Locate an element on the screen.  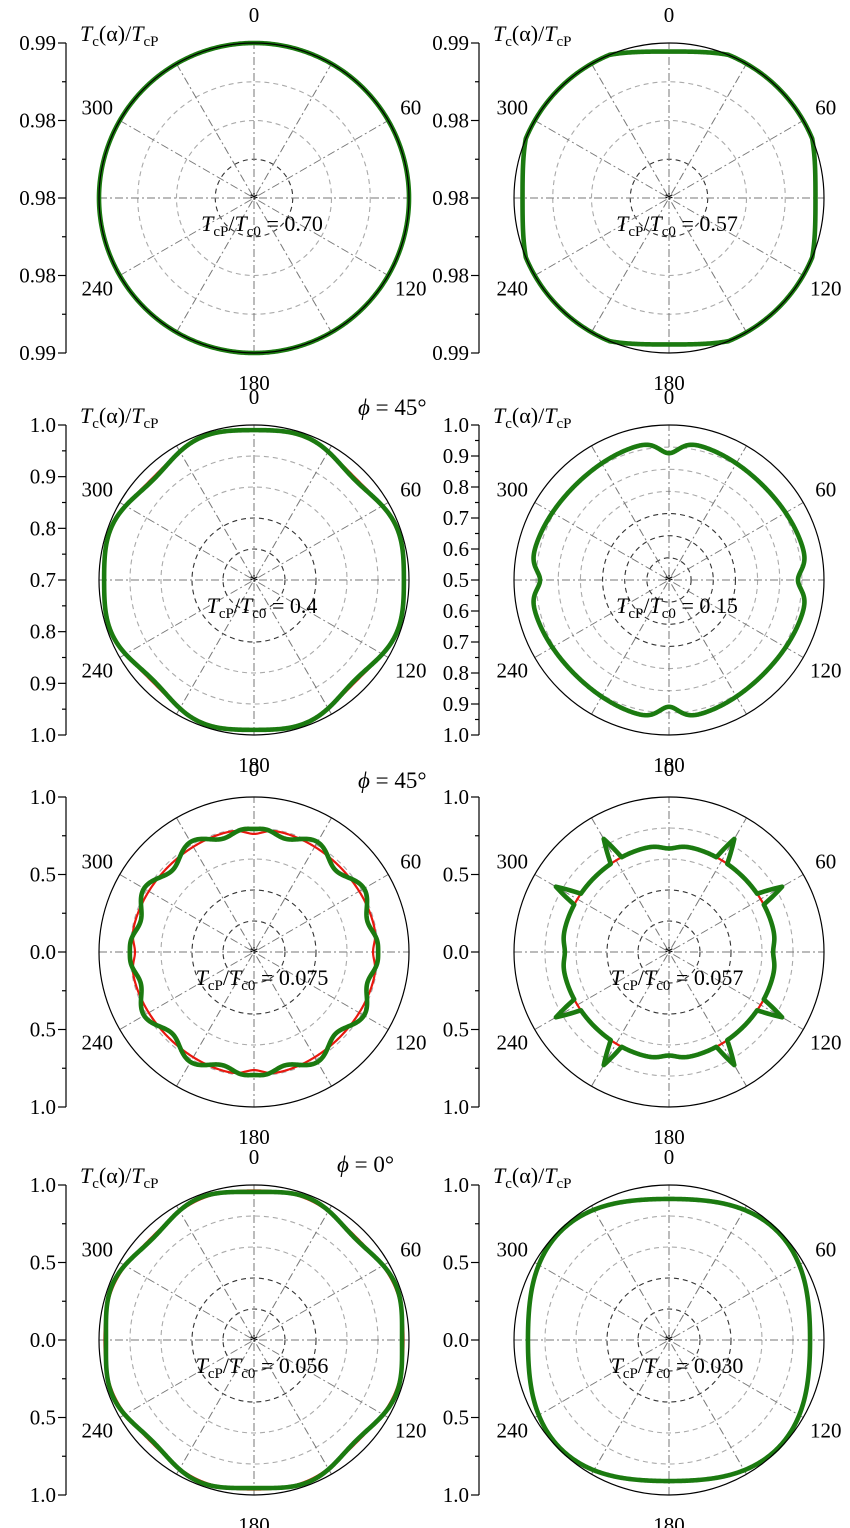
radial-axis-label-part: cP is located at coordinates (563, 424).